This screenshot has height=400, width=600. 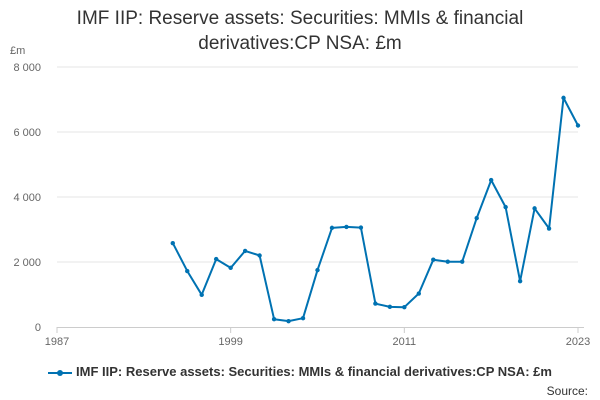 What do you see at coordinates (405, 342) in the screenshot?
I see `x-tick-label: 2011` at bounding box center [405, 342].